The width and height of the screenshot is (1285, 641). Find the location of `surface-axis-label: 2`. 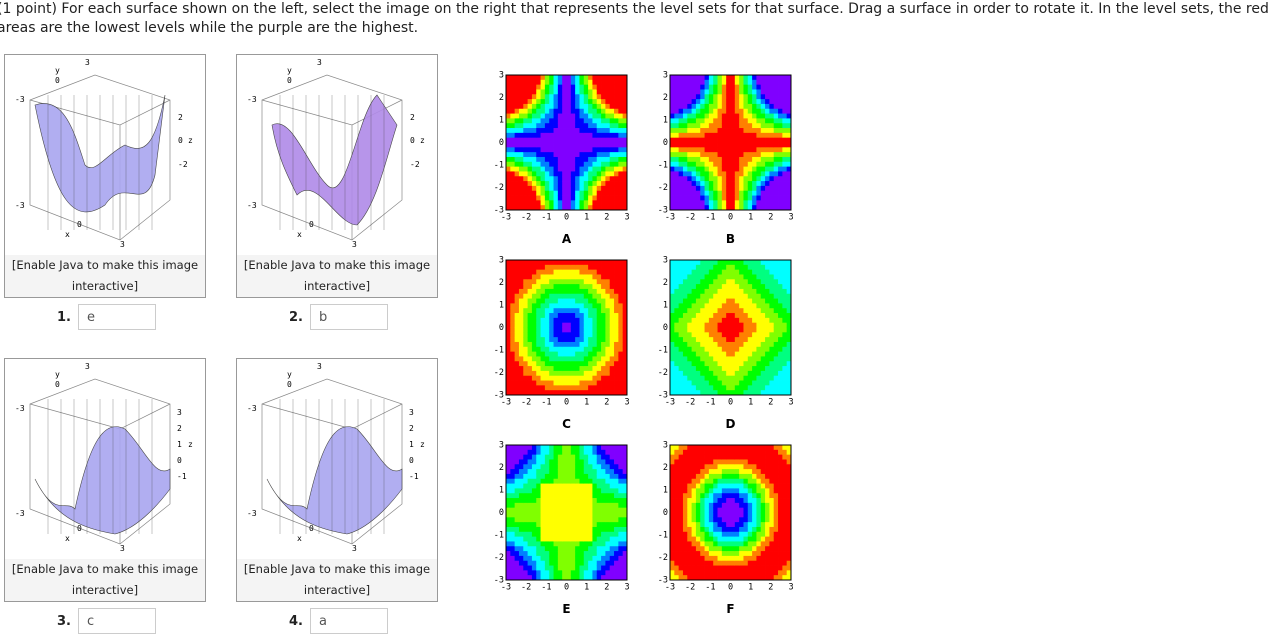

surface-axis-label: 2 is located at coordinates (180, 117).